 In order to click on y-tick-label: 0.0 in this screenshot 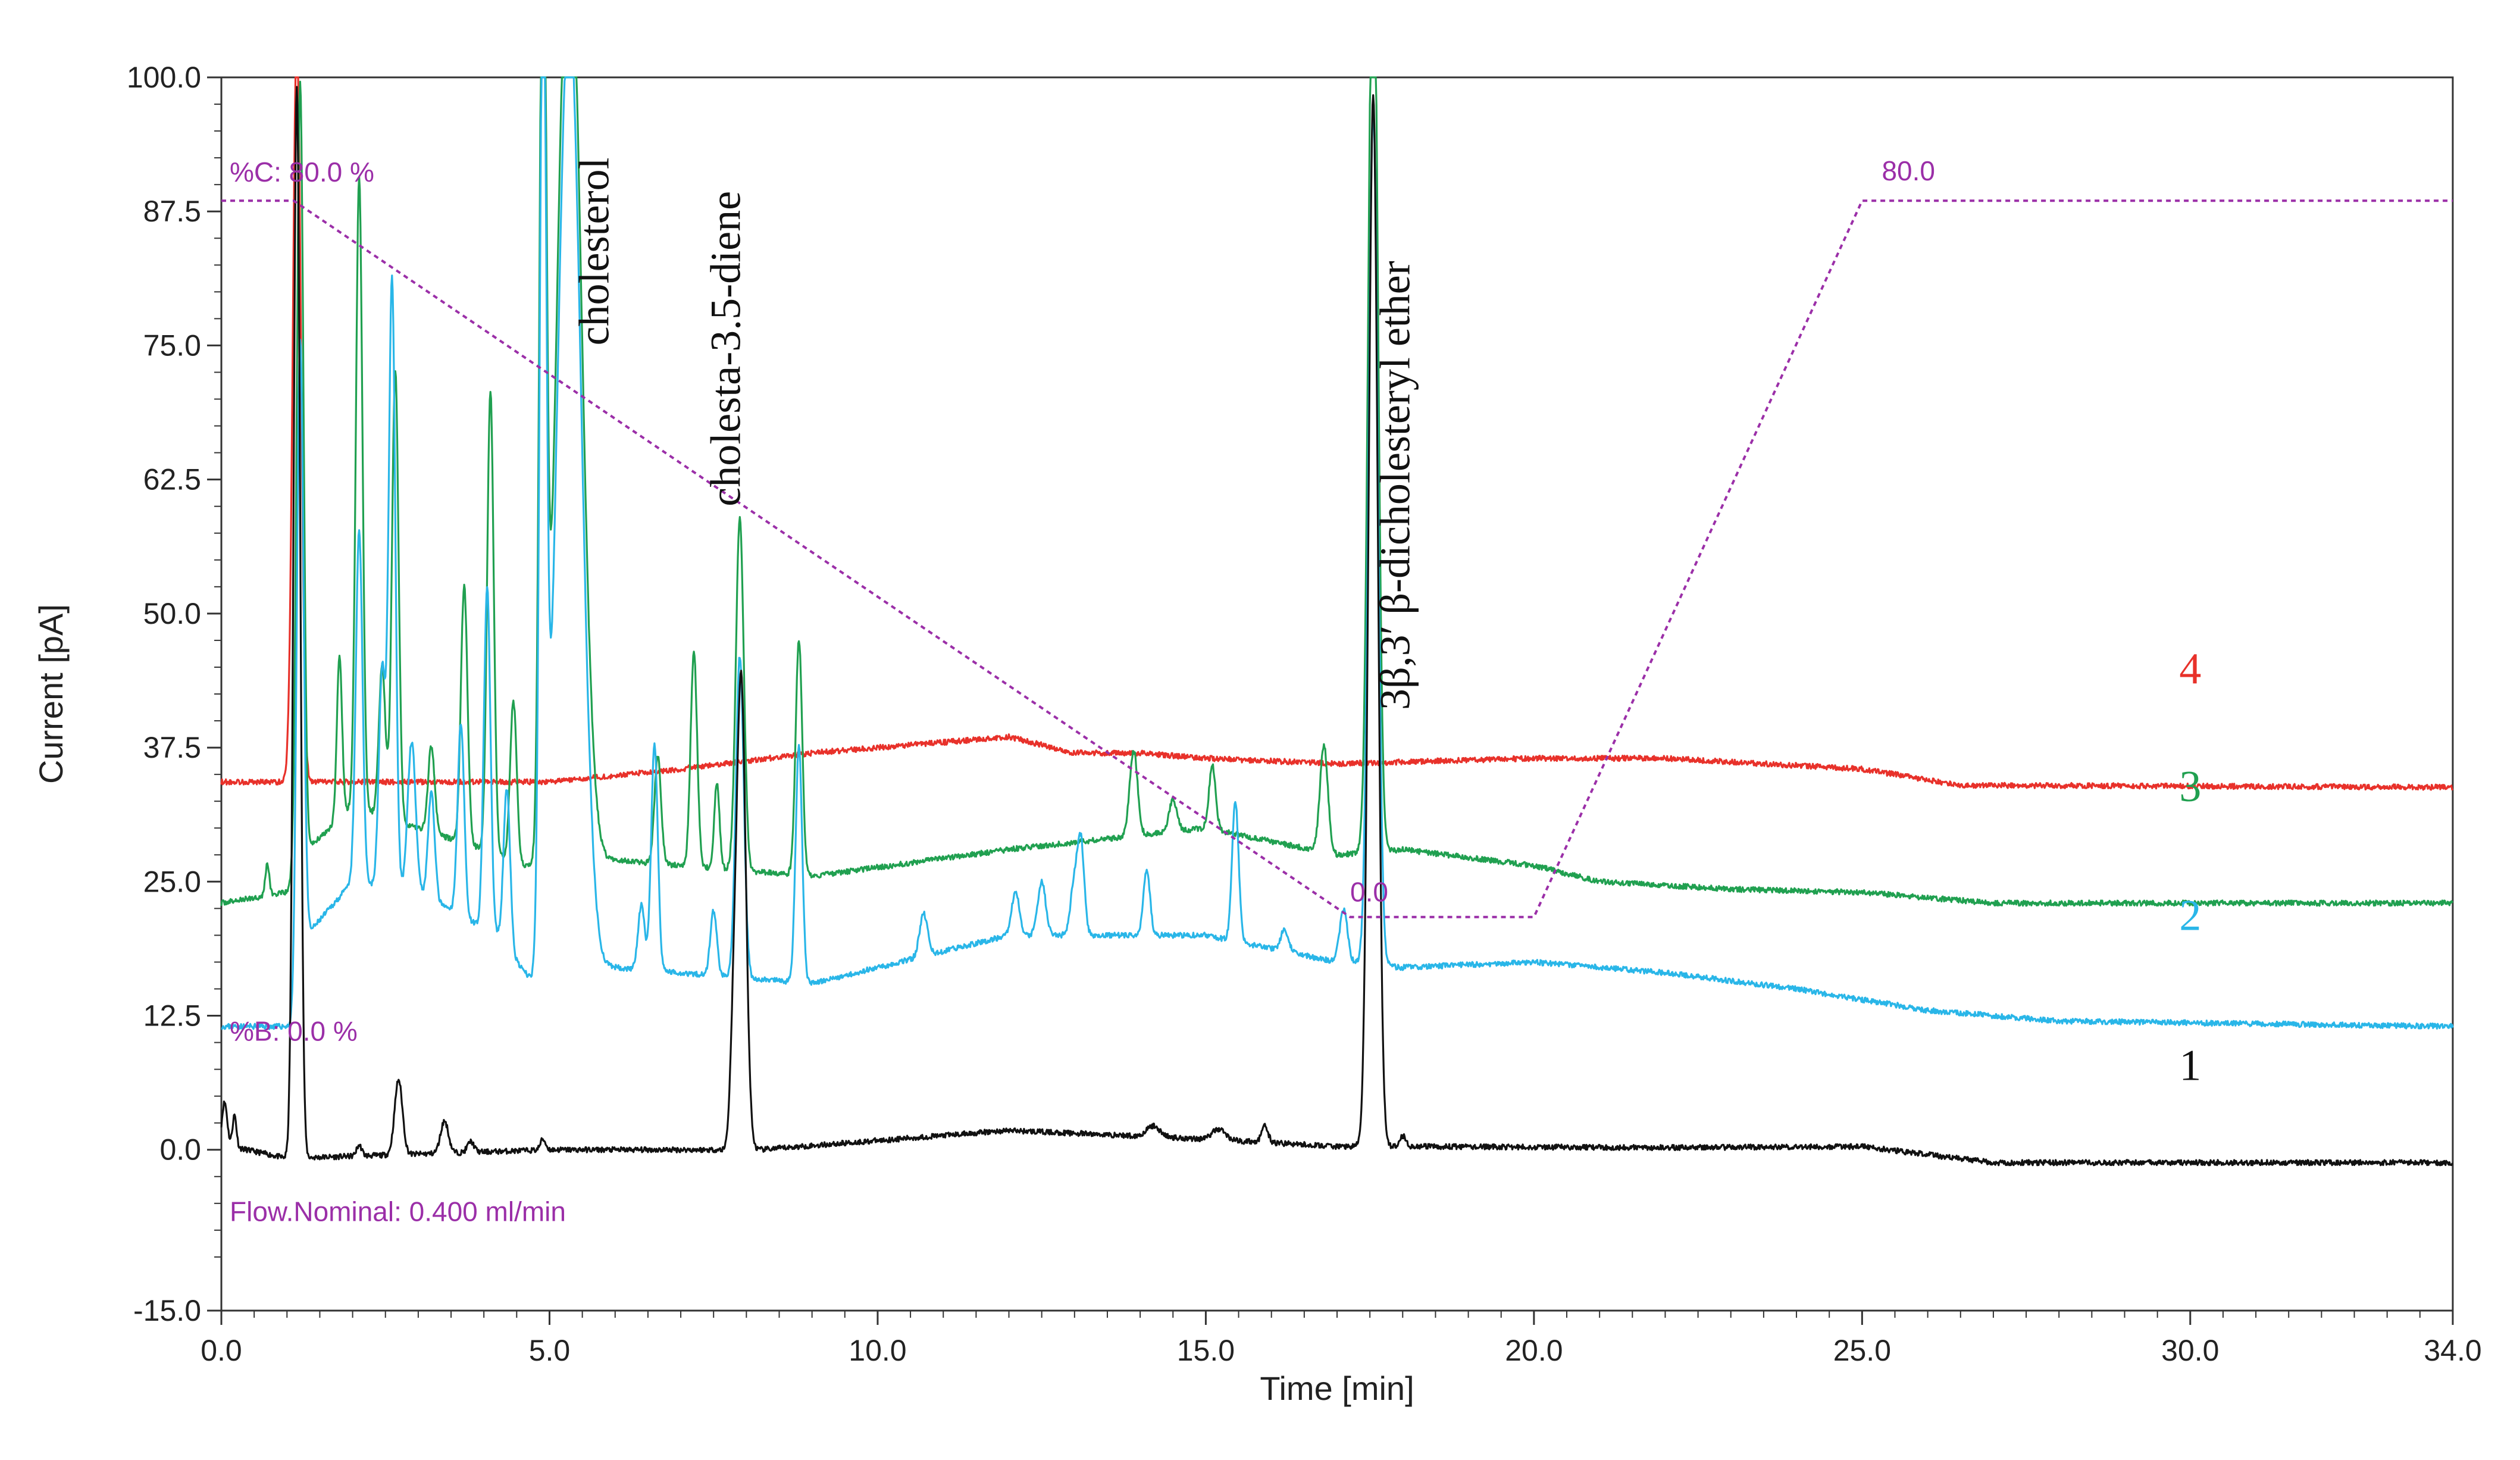, I will do `click(180, 1150)`.